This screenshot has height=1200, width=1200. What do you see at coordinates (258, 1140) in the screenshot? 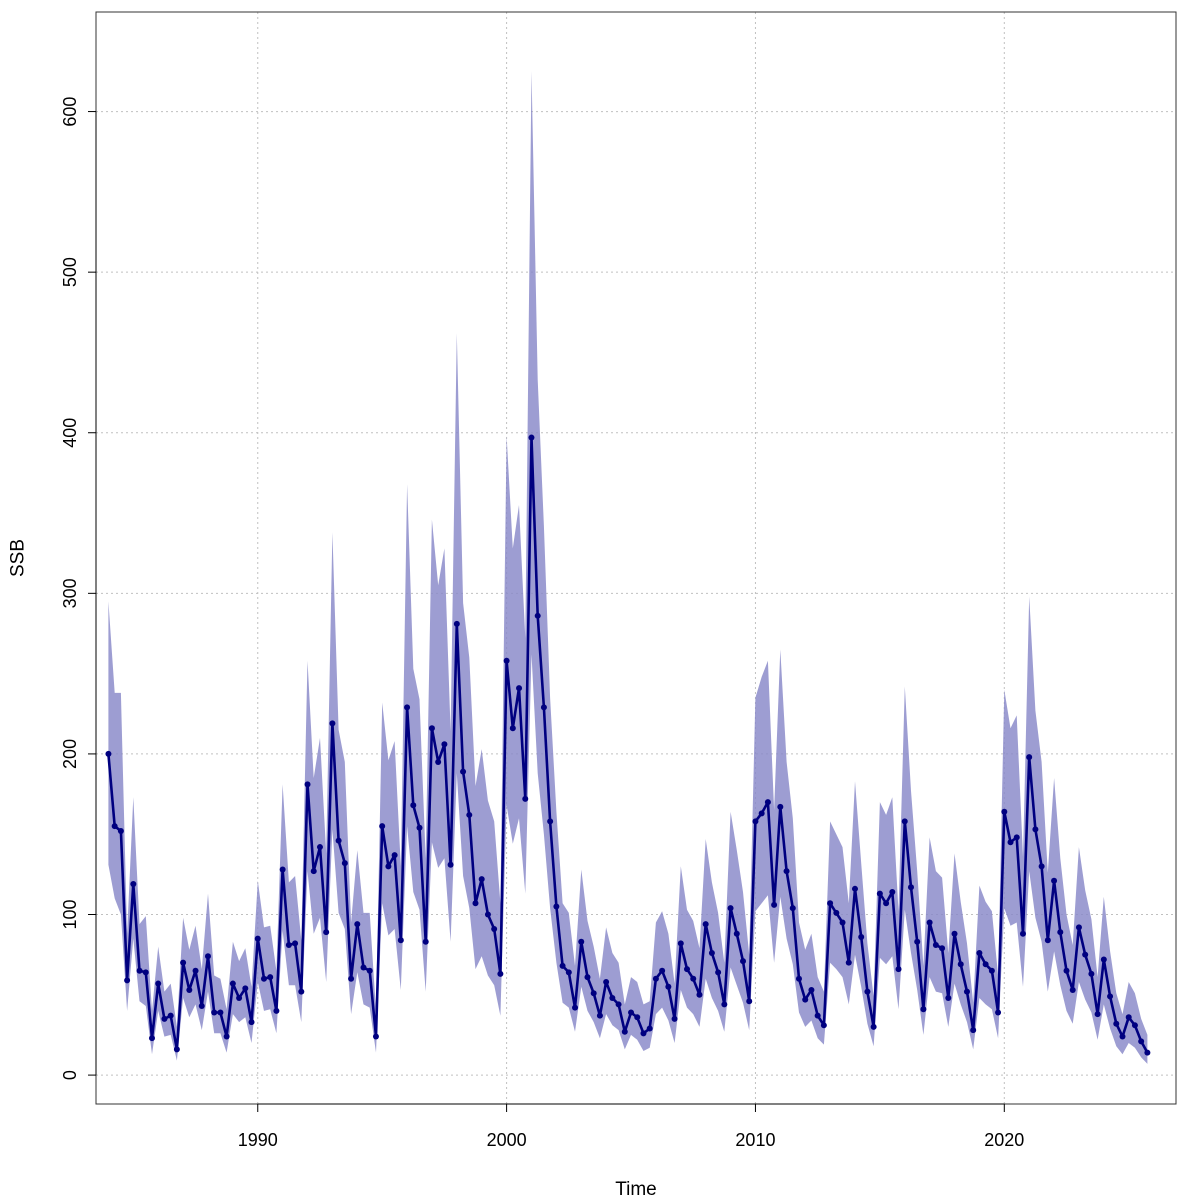
I see `x-tick-label-1990: 1990` at bounding box center [258, 1140].